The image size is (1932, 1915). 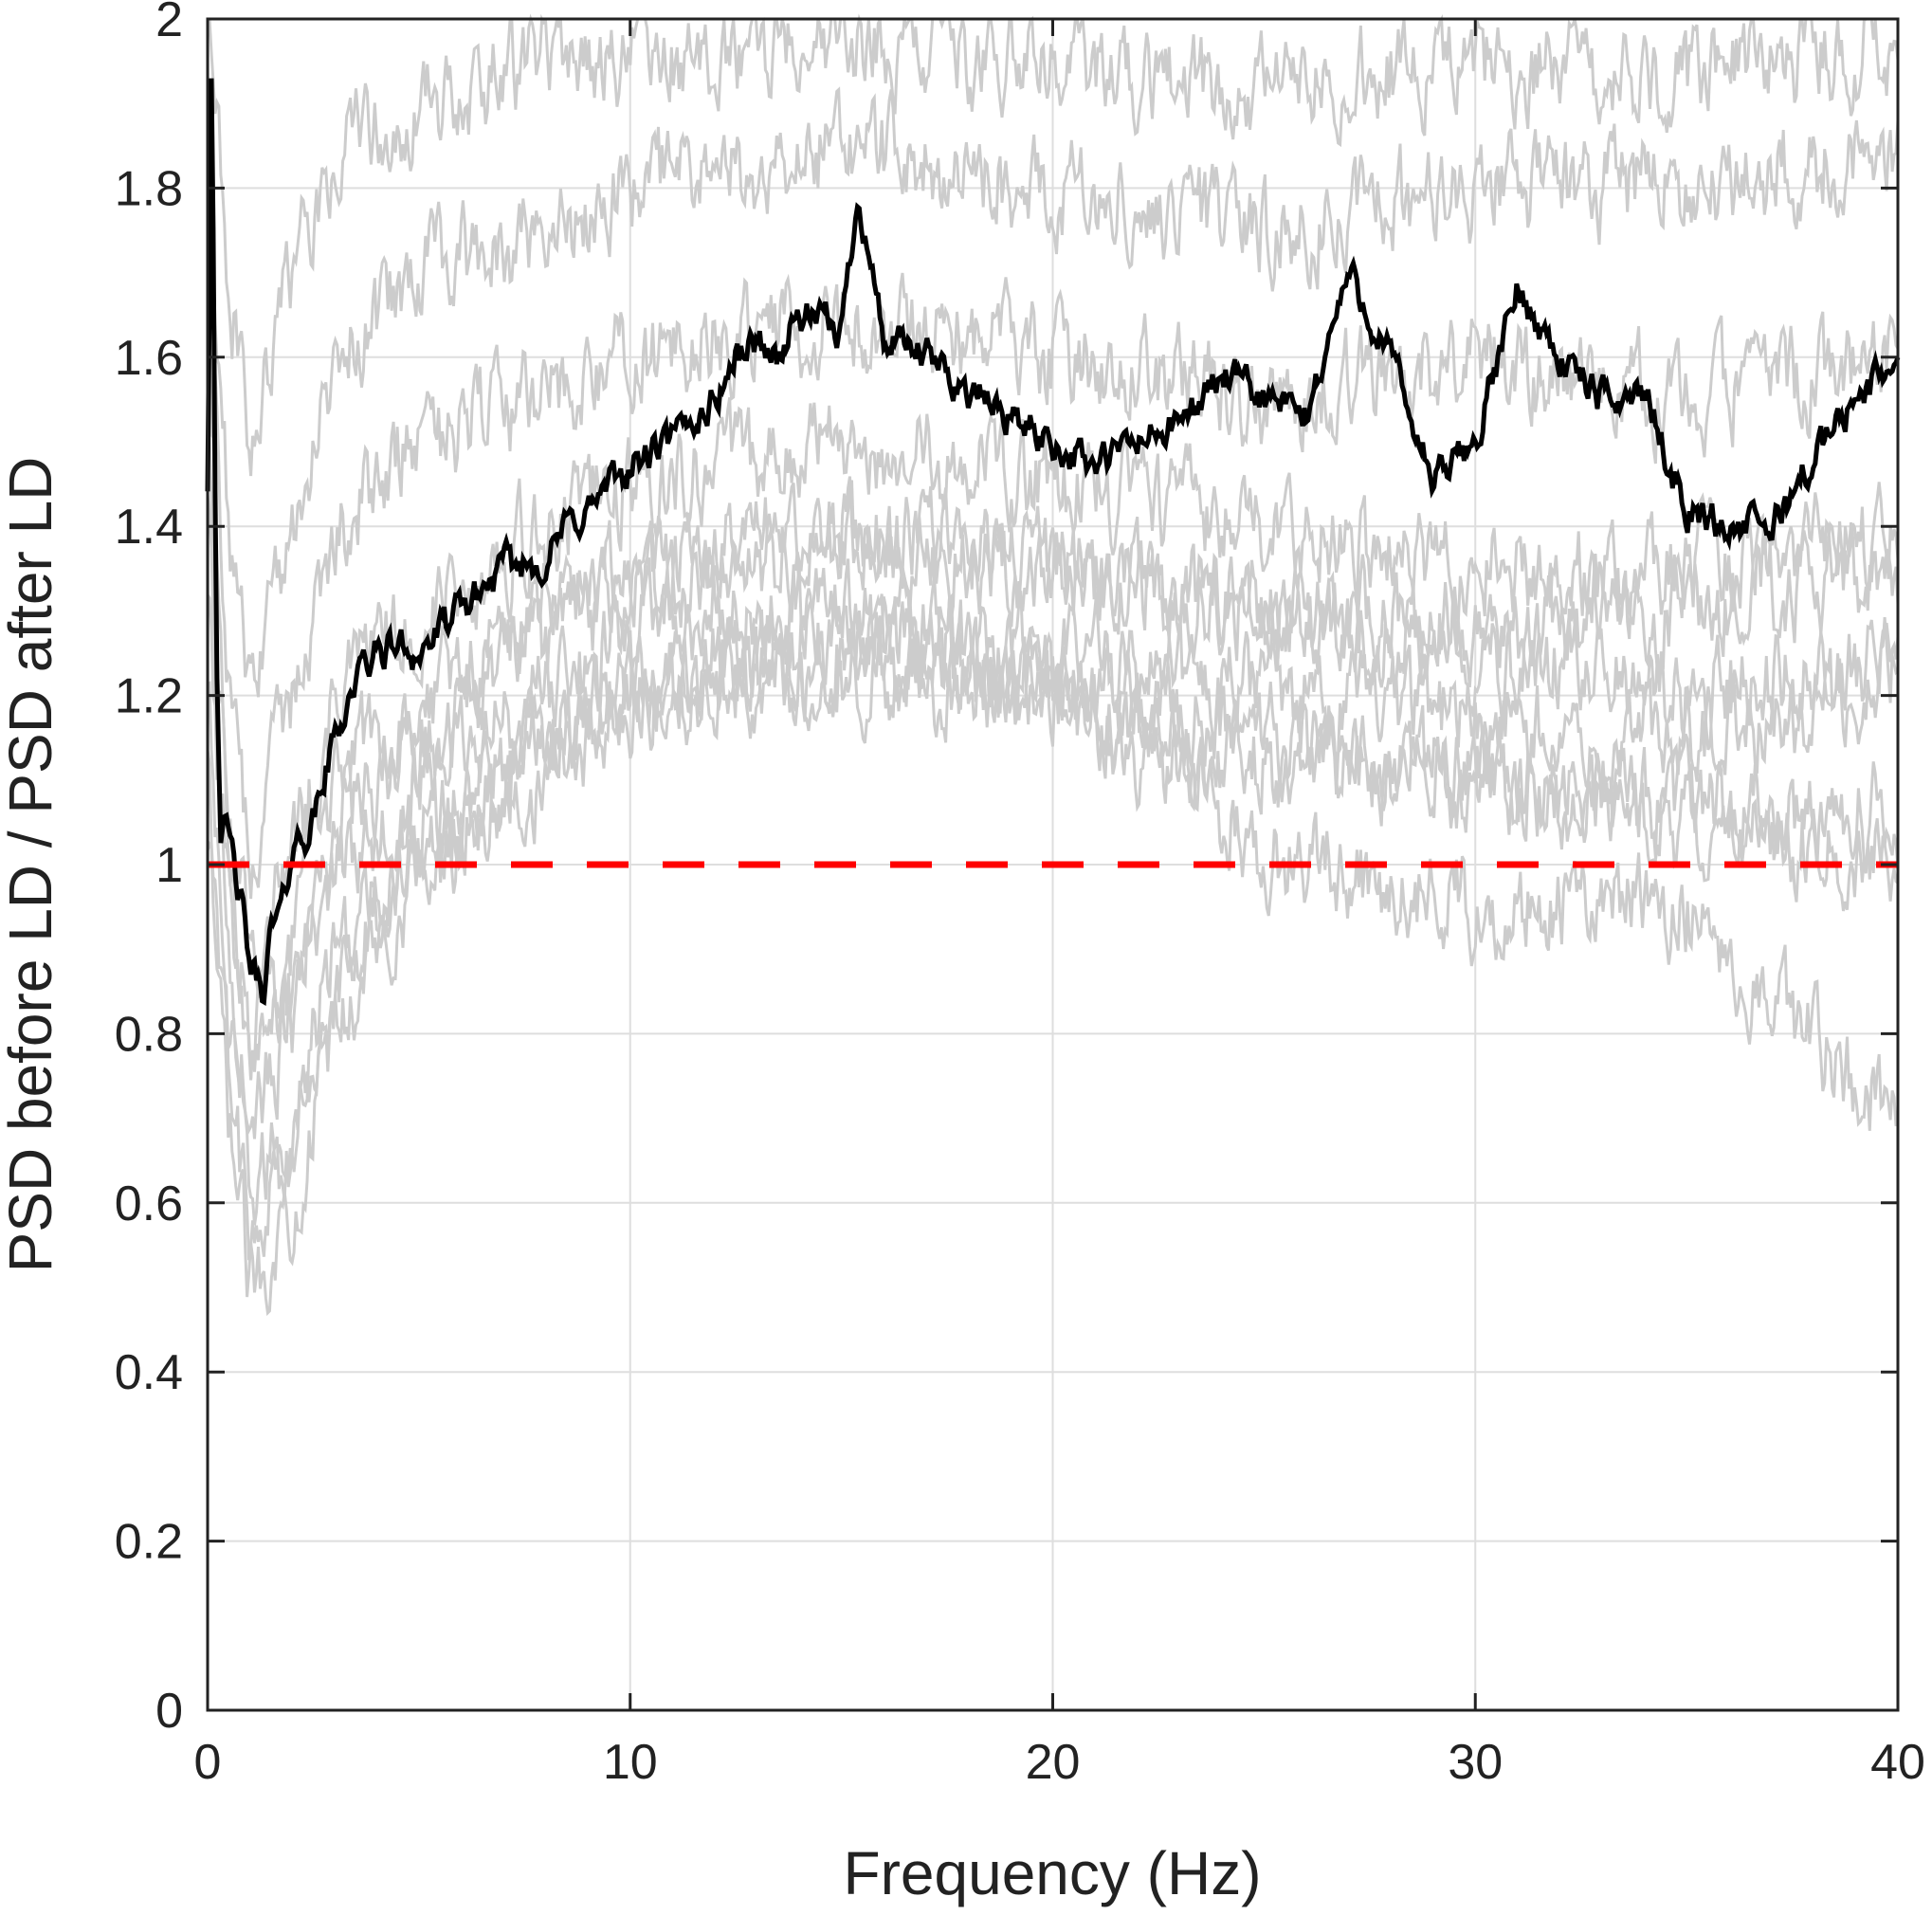 What do you see at coordinates (149, 527) in the screenshot?
I see `y-tick-label: 1.4` at bounding box center [149, 527].